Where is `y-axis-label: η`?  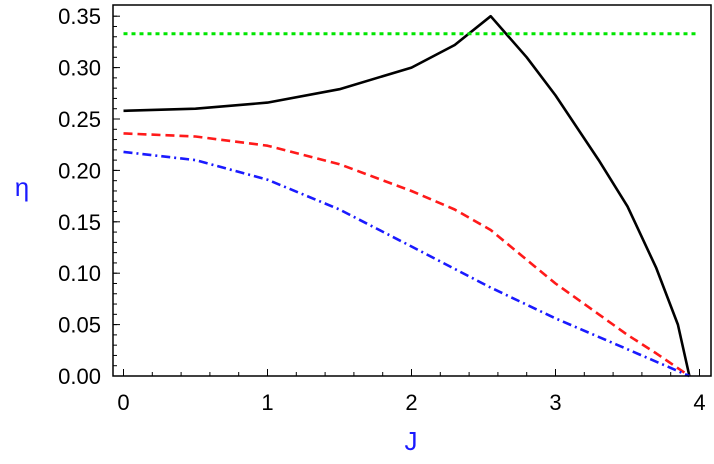
y-axis-label: η is located at coordinates (22, 187).